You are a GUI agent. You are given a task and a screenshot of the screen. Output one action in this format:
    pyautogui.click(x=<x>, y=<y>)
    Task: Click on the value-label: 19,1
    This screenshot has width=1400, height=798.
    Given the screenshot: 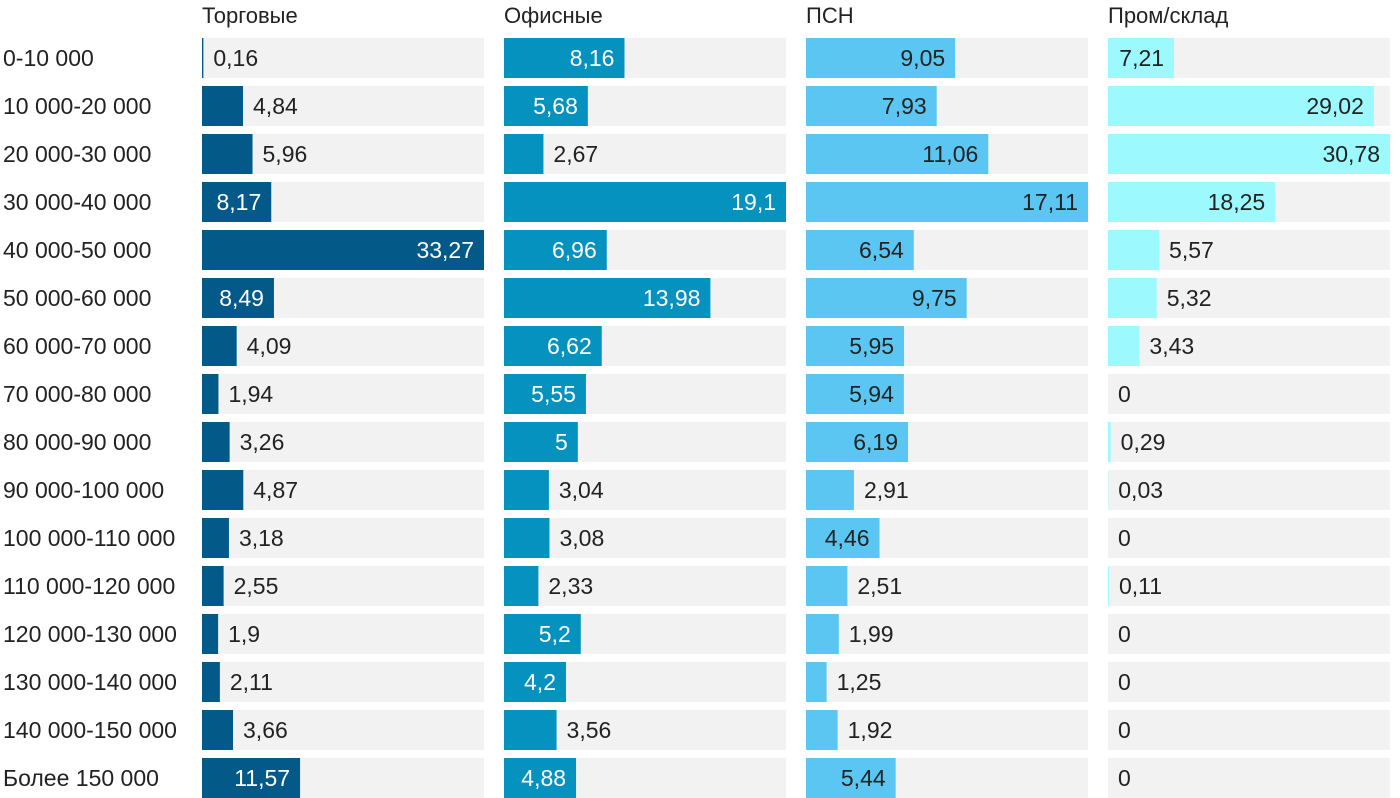 What is the action you would take?
    pyautogui.click(x=753, y=202)
    